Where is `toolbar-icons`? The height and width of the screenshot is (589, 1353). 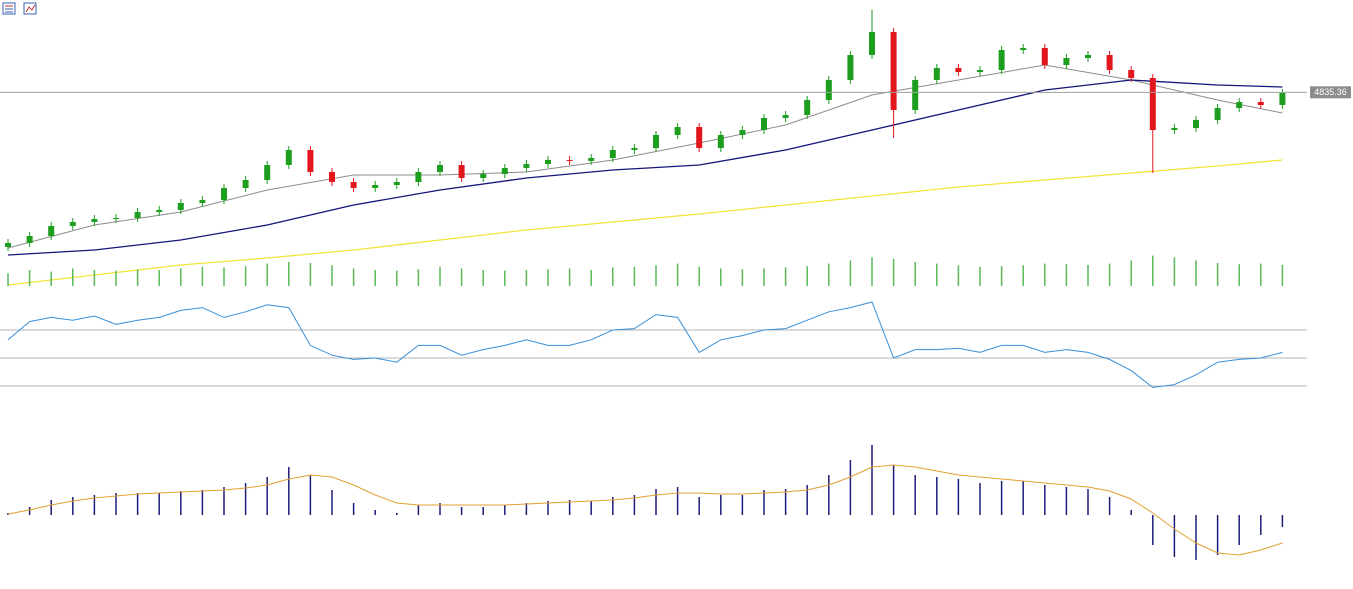
toolbar-icons is located at coordinates (19, 8).